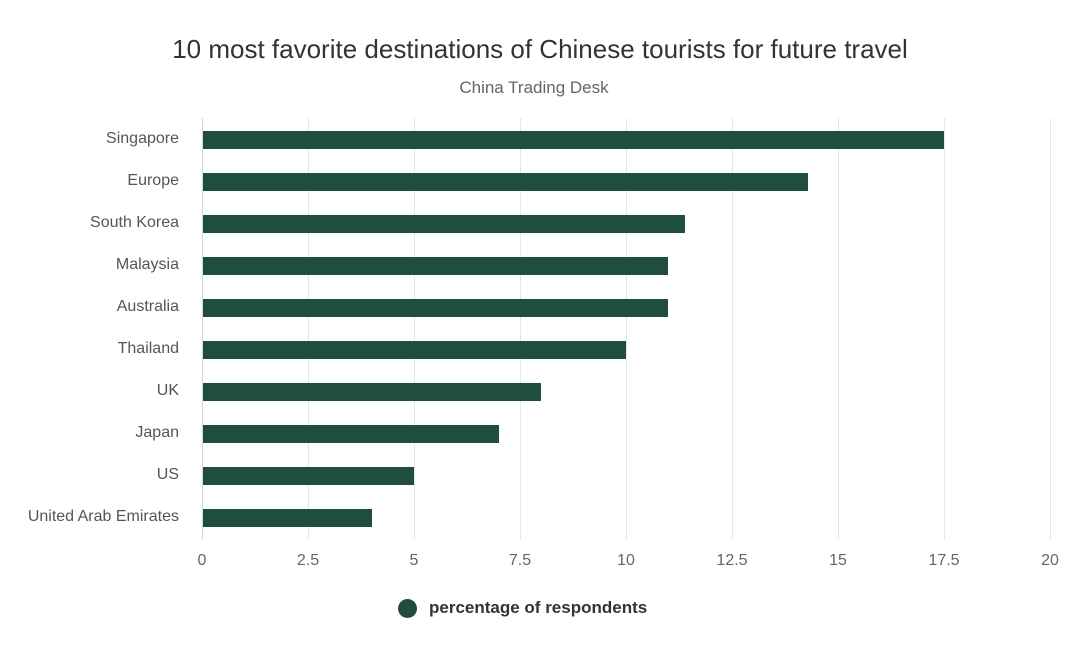 Image resolution: width=1080 pixels, height=662 pixels. I want to click on y-category-label: South Korea, so click(134, 223).